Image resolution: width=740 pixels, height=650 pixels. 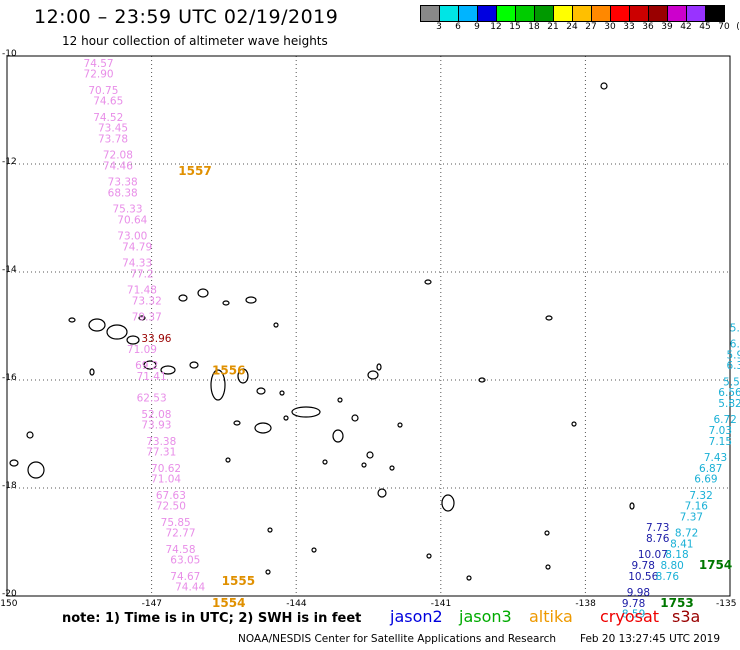 I want to click on wave-height-label: 6.87, so click(x=710, y=469).